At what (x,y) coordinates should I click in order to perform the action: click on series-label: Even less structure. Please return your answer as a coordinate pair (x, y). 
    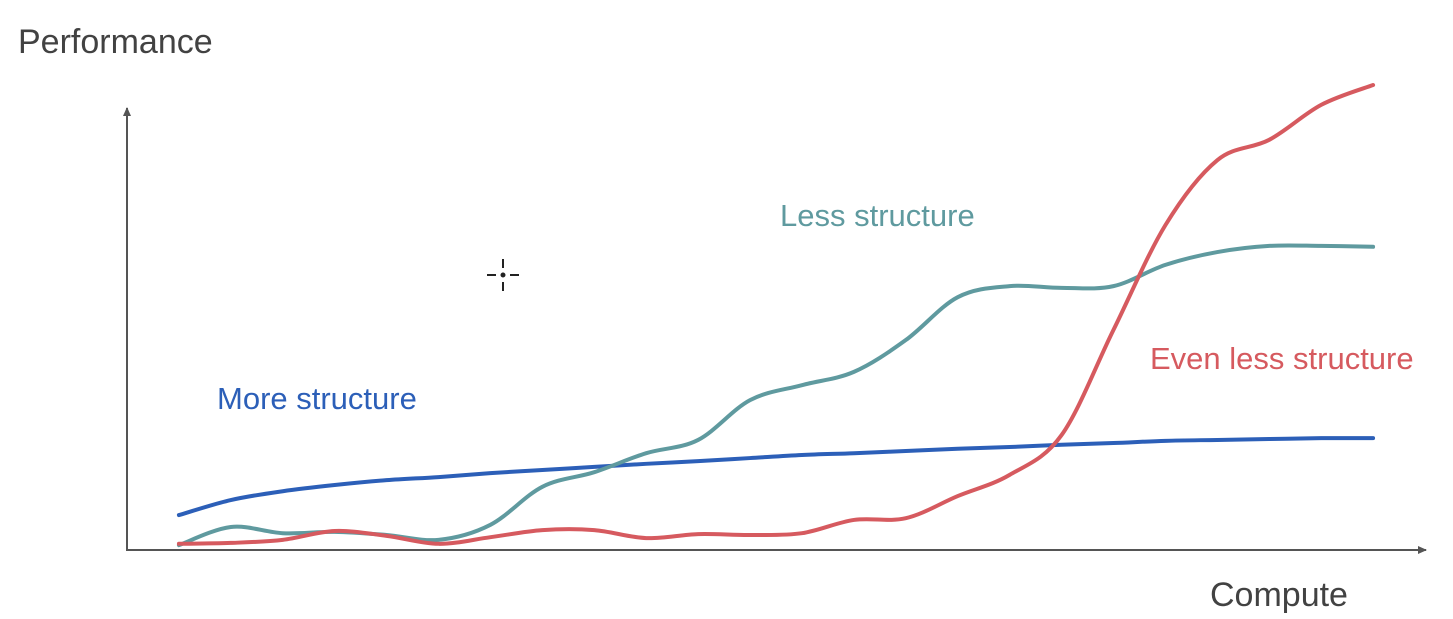
    Looking at the image, I should click on (1282, 358).